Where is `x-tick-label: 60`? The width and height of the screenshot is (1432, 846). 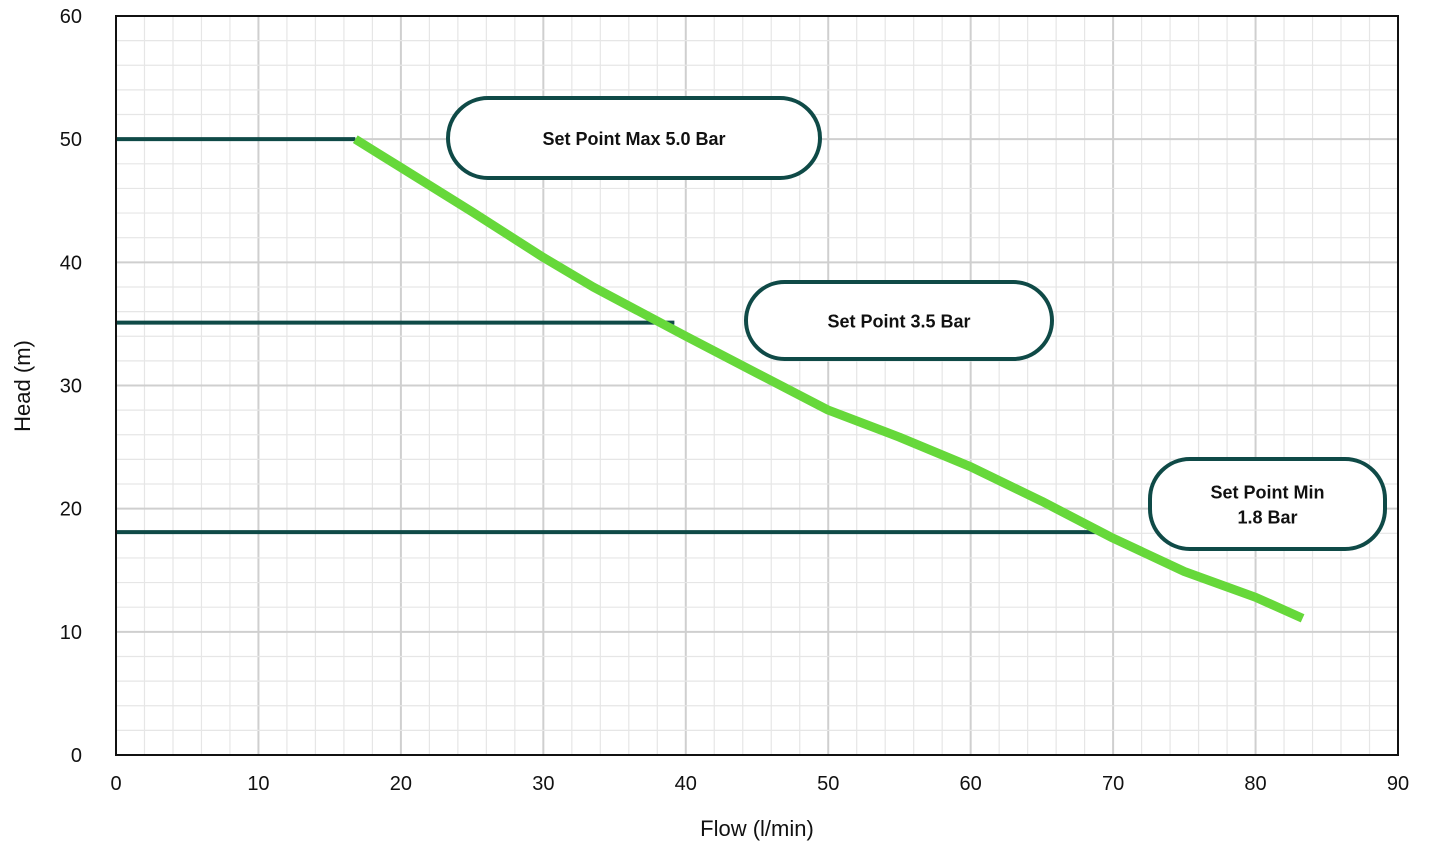
x-tick-label: 60 is located at coordinates (971, 784).